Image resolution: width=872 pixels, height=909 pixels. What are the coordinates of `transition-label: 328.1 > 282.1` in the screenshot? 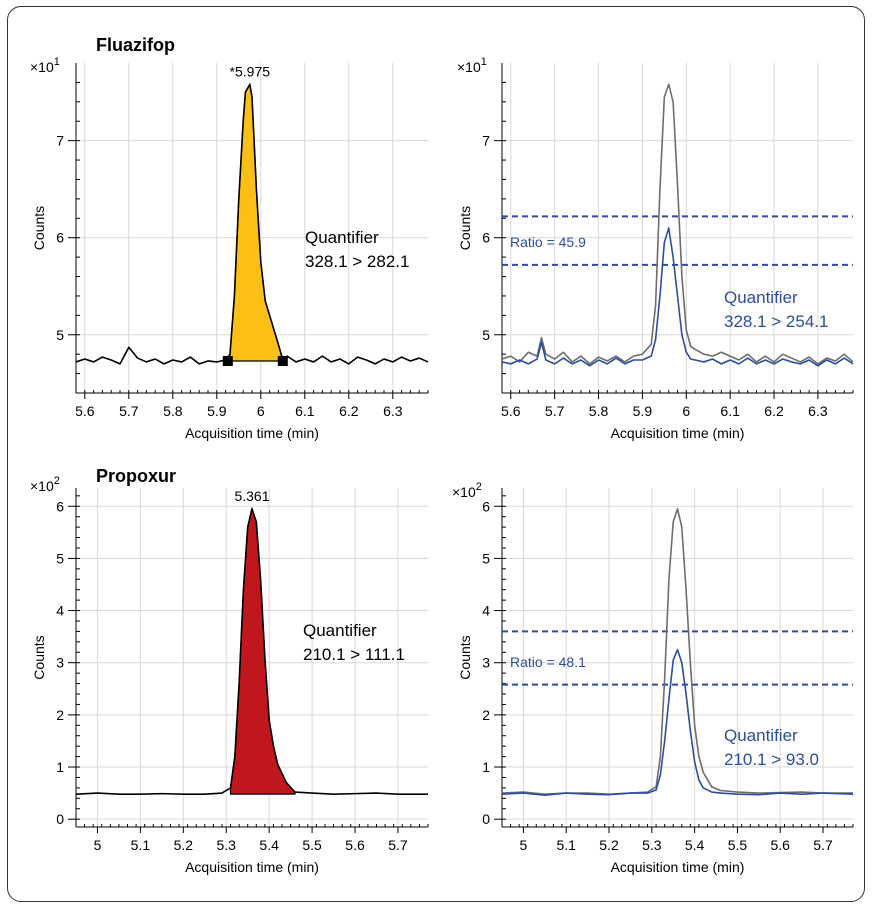 It's located at (357, 261).